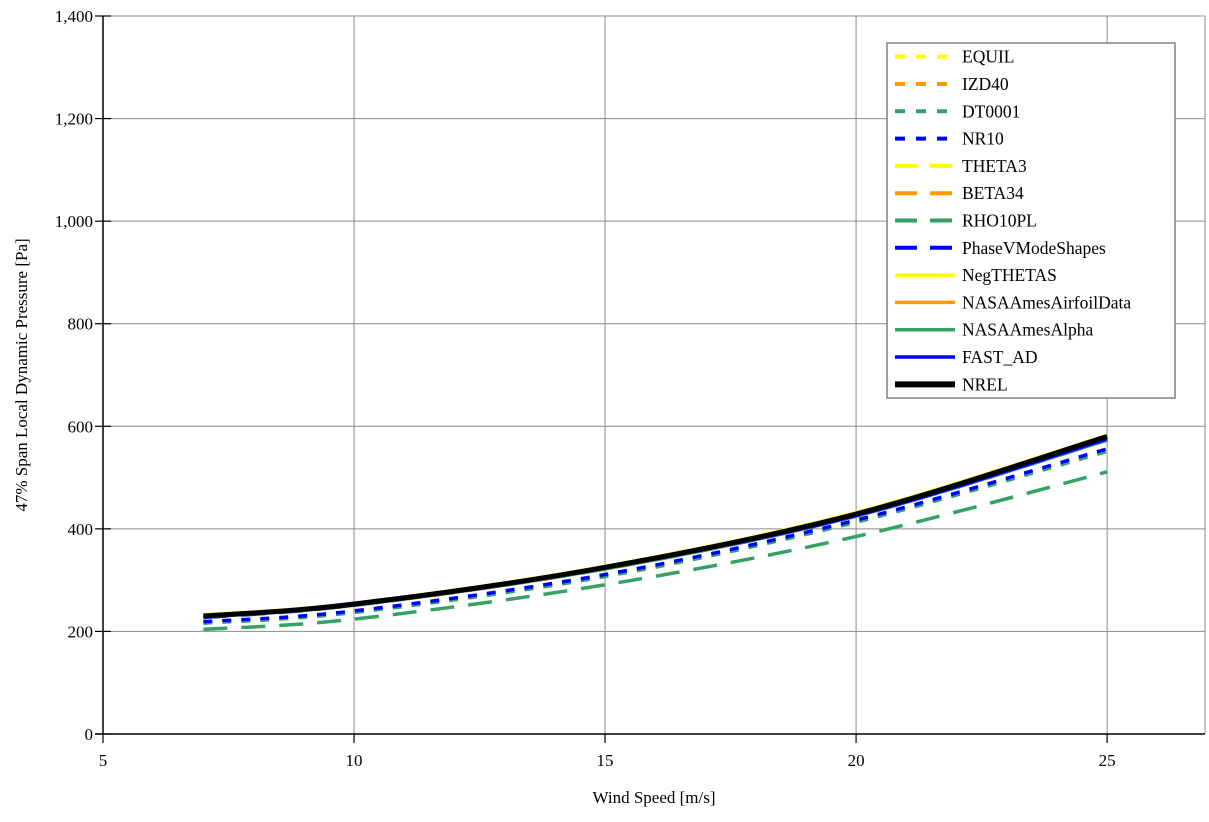 The width and height of the screenshot is (1209, 822). I want to click on series-line-RHO10PL, so click(655, 551).